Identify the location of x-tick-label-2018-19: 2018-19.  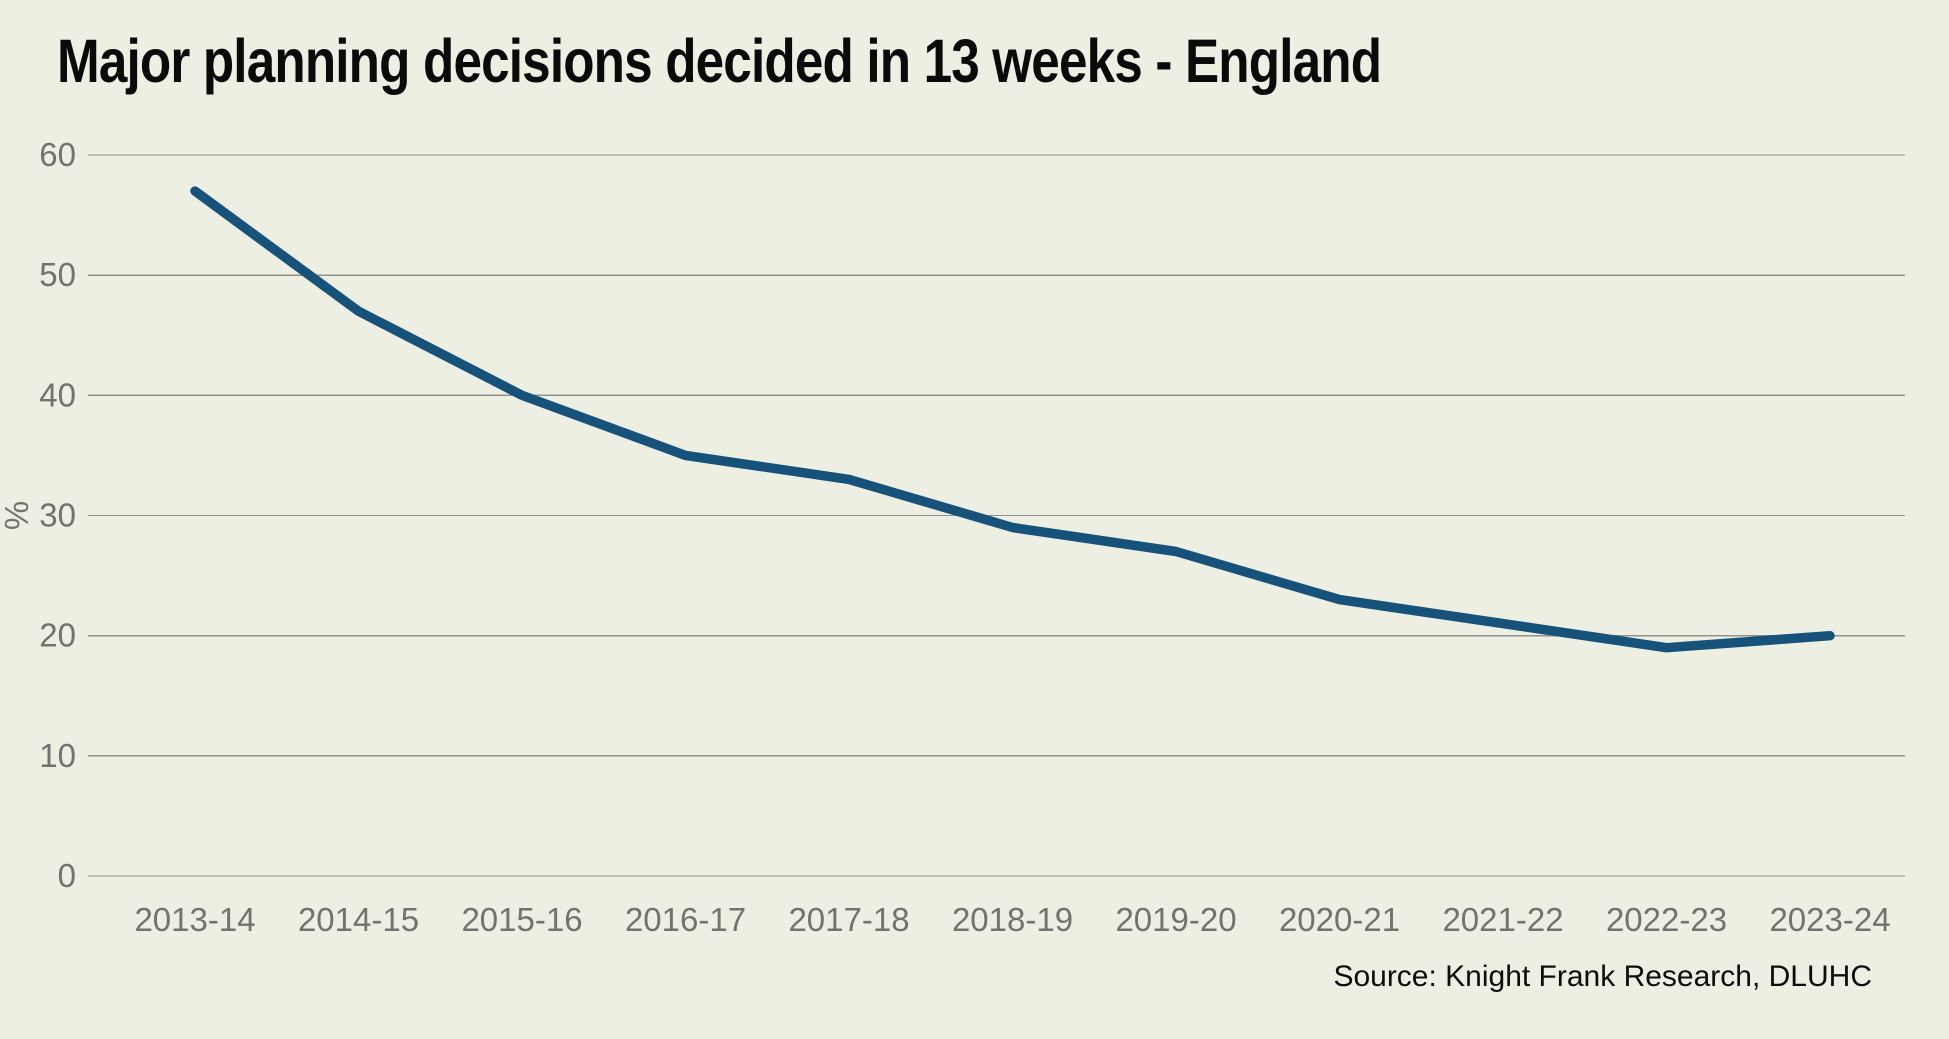
(1012, 919).